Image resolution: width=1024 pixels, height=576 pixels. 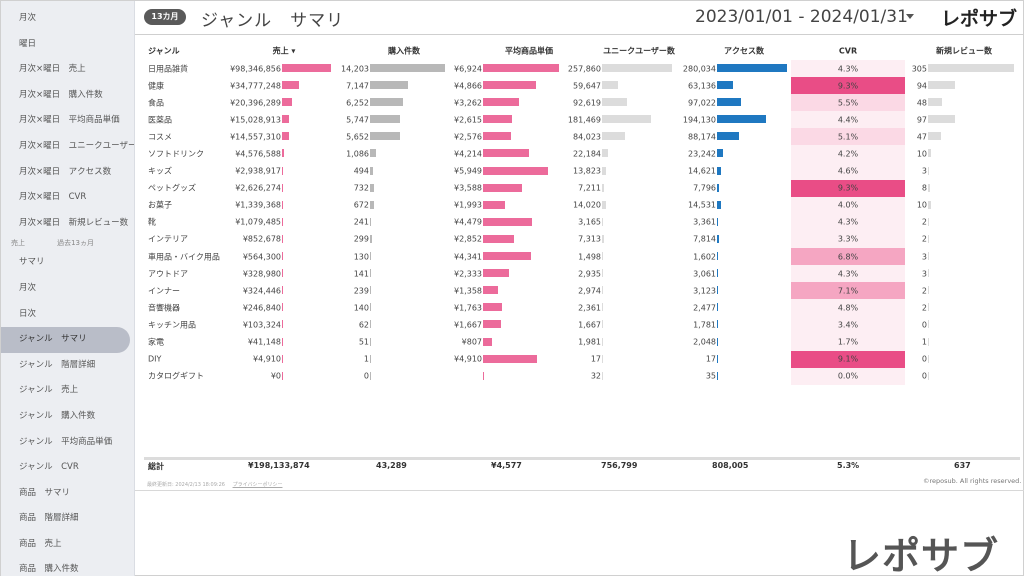 I want to click on sales-value: ¥2,938,917, so click(x=258, y=171).